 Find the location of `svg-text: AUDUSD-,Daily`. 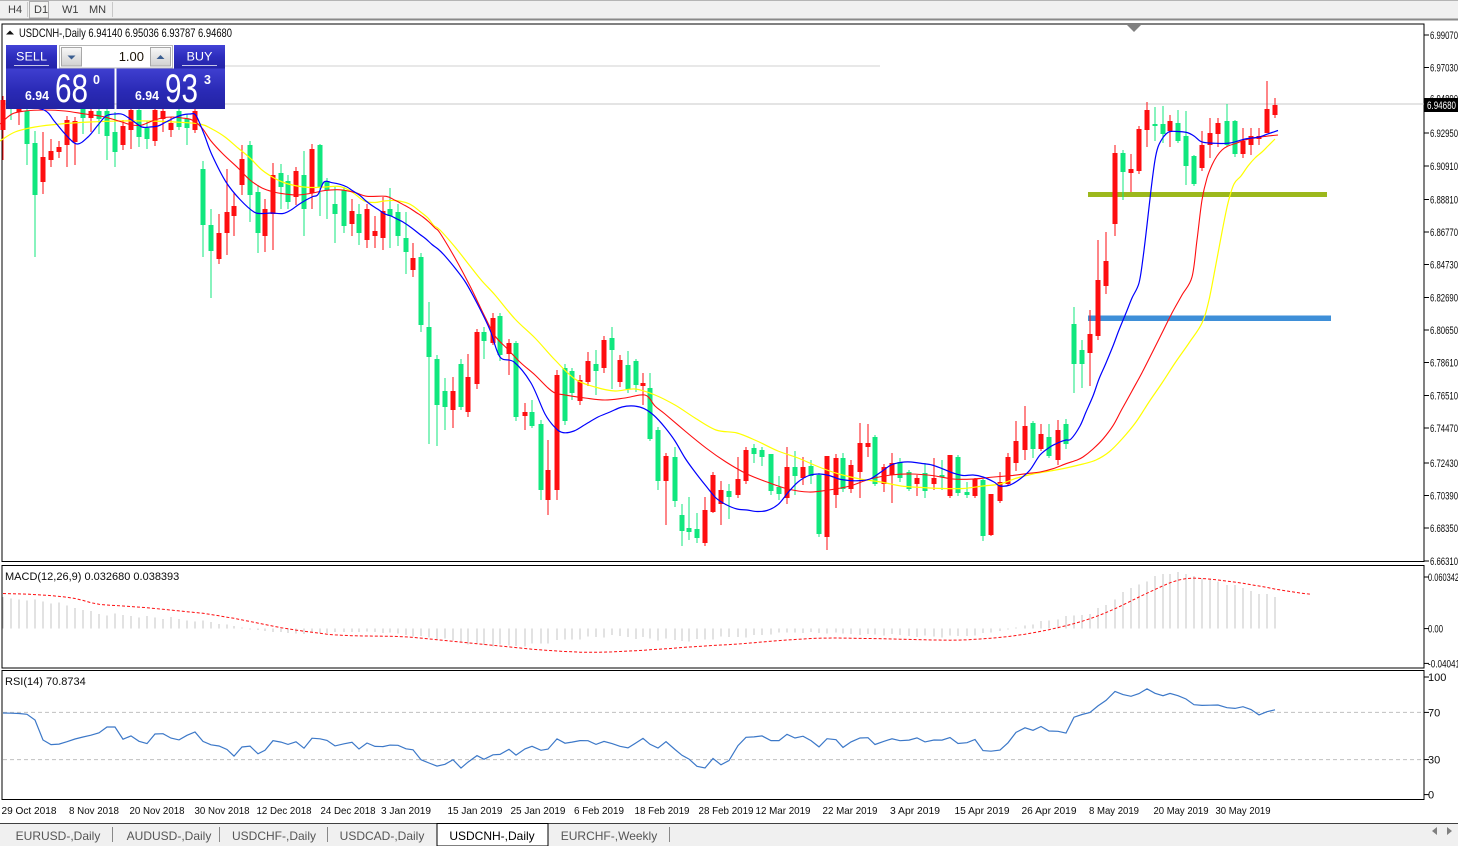

svg-text: AUDUSD-,Daily is located at coordinates (169, 836).